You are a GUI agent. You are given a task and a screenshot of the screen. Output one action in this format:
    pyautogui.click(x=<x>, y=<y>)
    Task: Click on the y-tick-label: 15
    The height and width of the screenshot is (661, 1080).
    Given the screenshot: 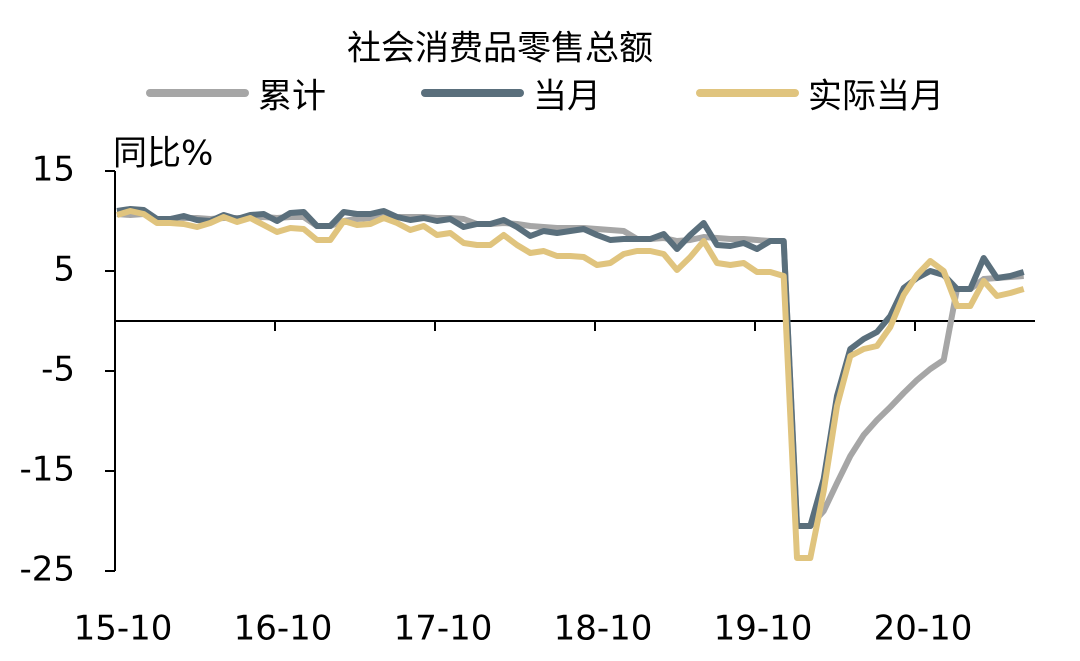 What is the action you would take?
    pyautogui.click(x=53, y=170)
    